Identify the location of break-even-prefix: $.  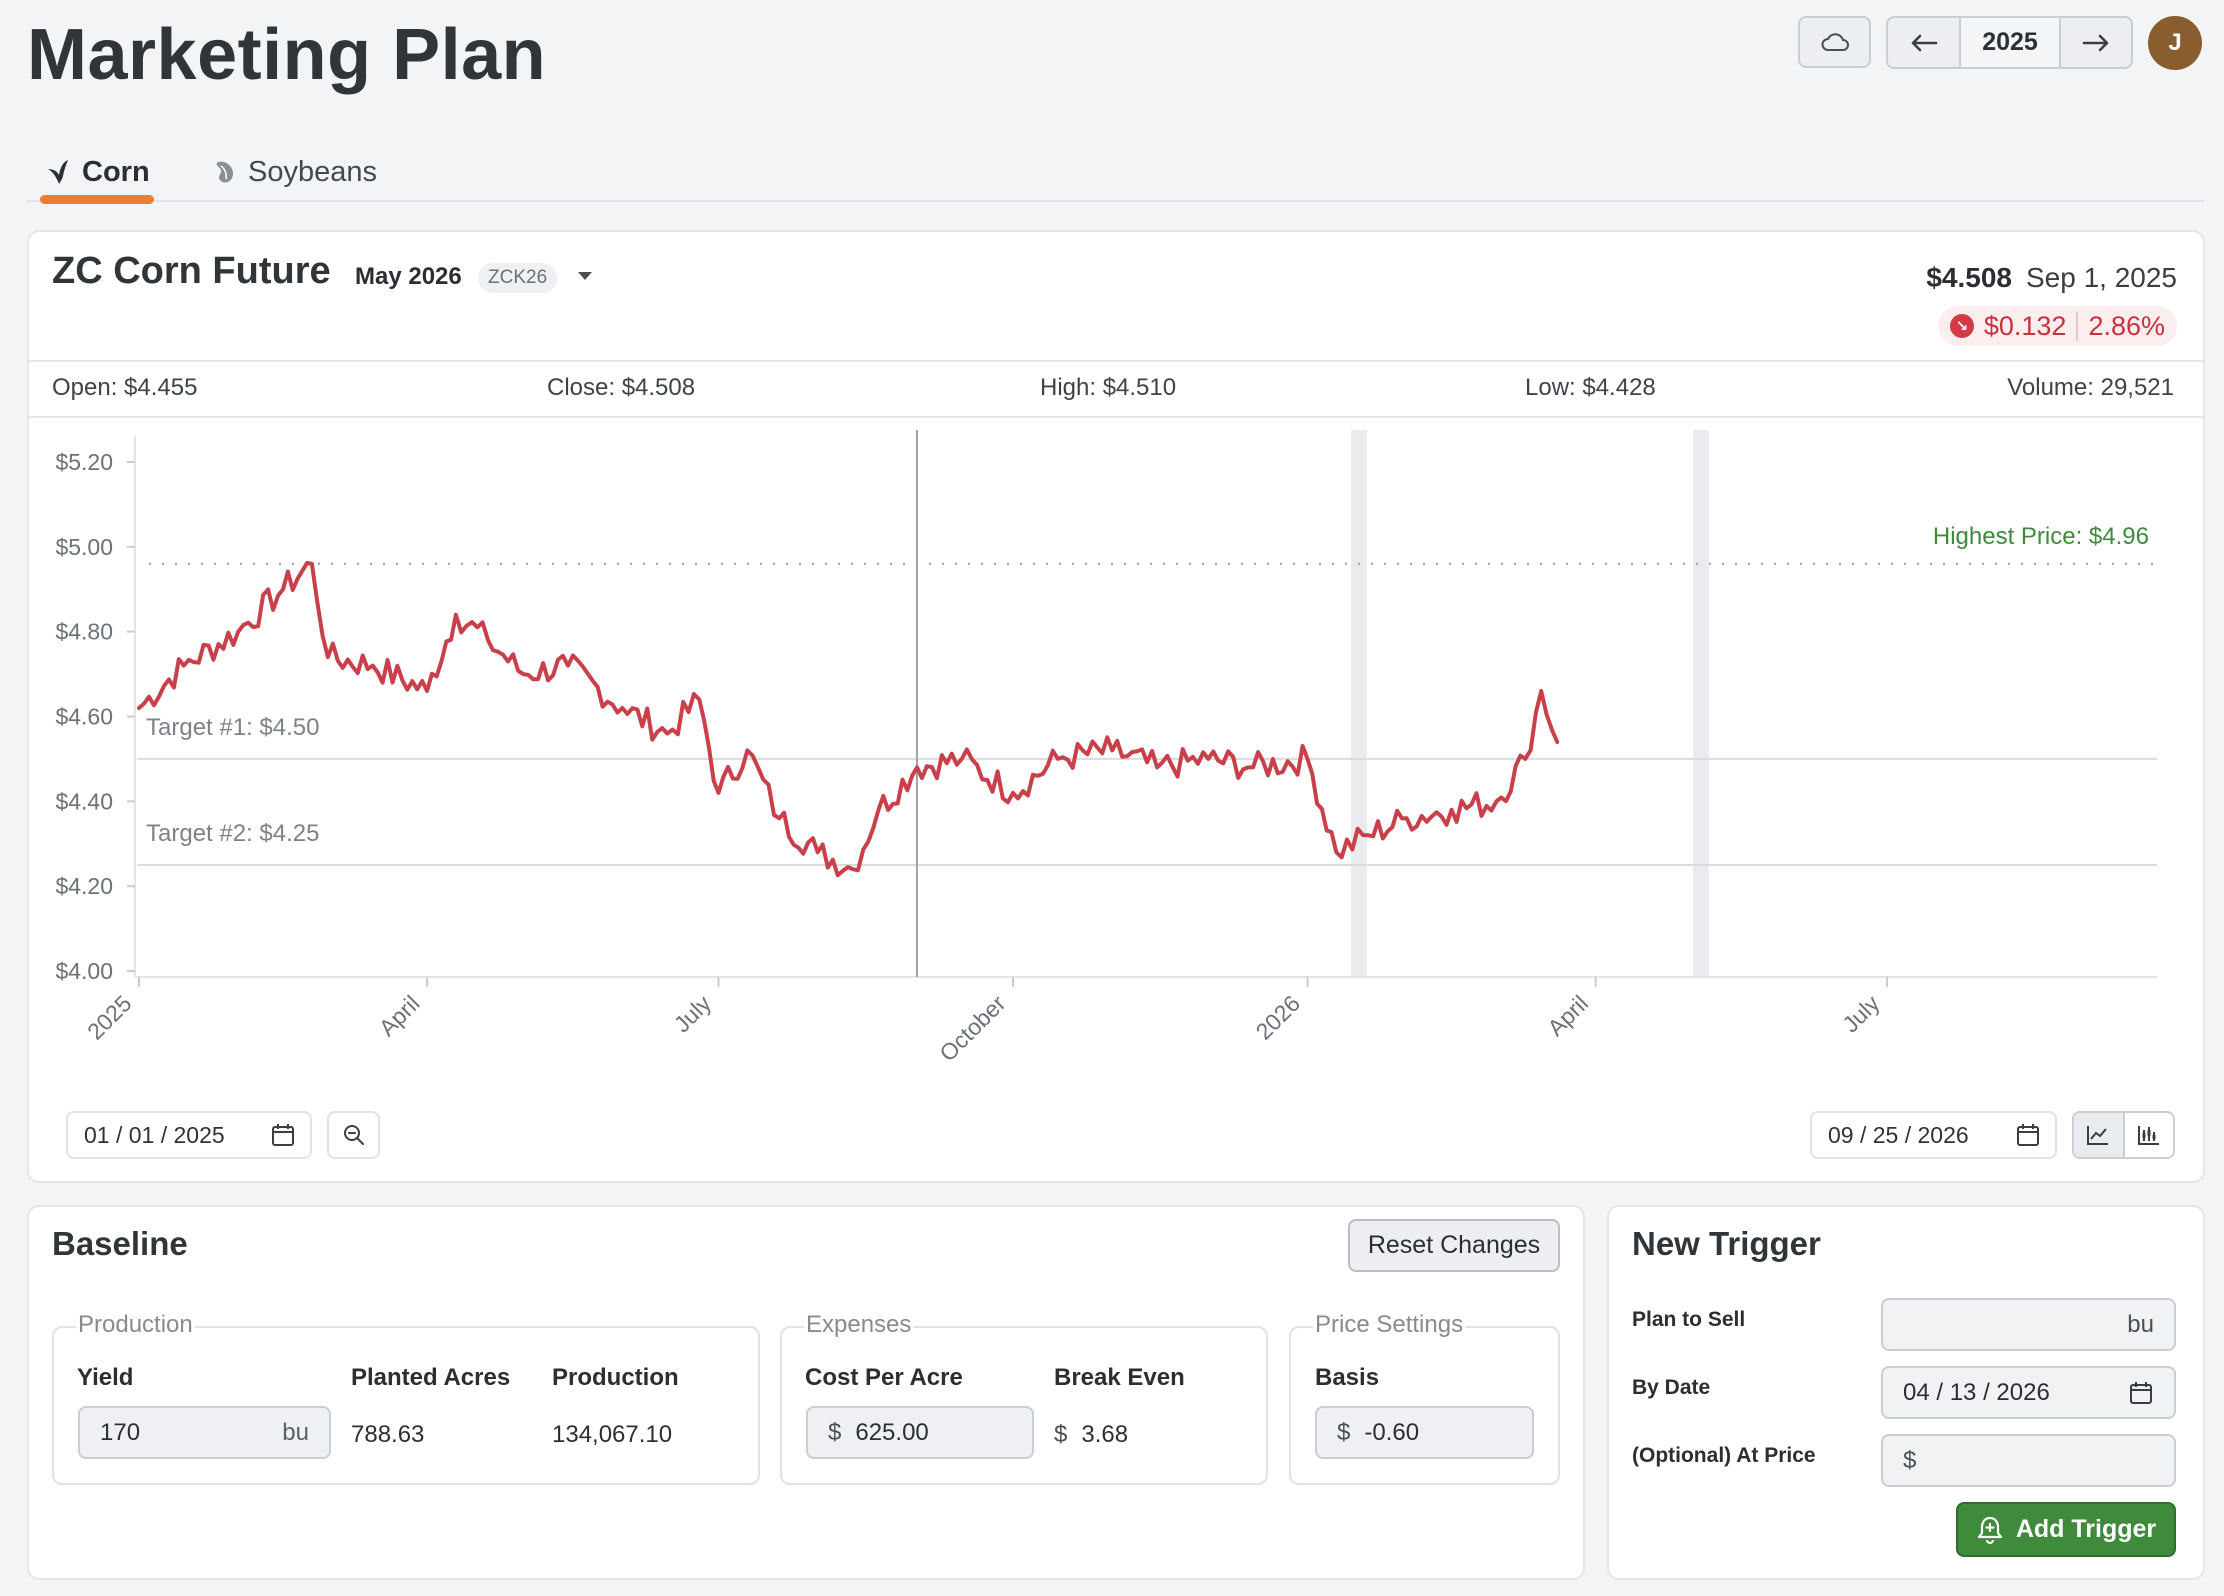
(1061, 1434).